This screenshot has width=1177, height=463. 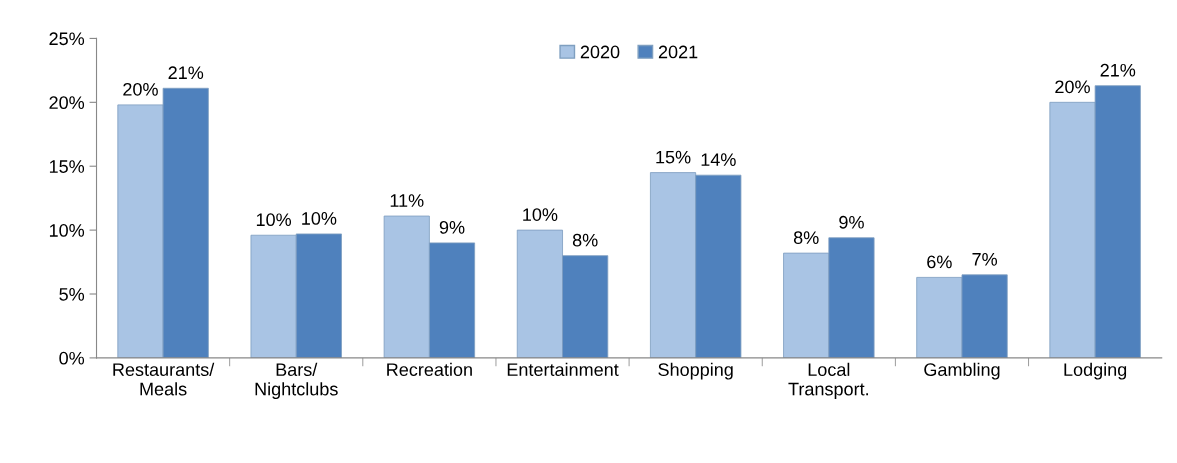 I want to click on x-tick-label: Bars/ Nightclubs, so click(x=296, y=381).